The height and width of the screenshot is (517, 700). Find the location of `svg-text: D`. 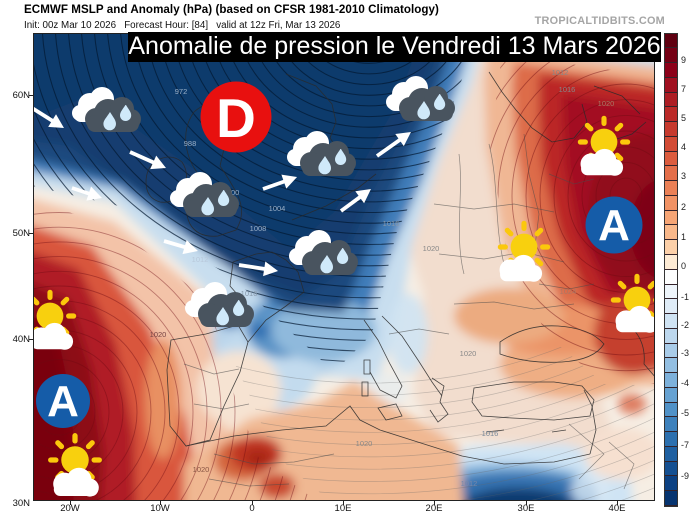

svg-text: D is located at coordinates (236, 118).